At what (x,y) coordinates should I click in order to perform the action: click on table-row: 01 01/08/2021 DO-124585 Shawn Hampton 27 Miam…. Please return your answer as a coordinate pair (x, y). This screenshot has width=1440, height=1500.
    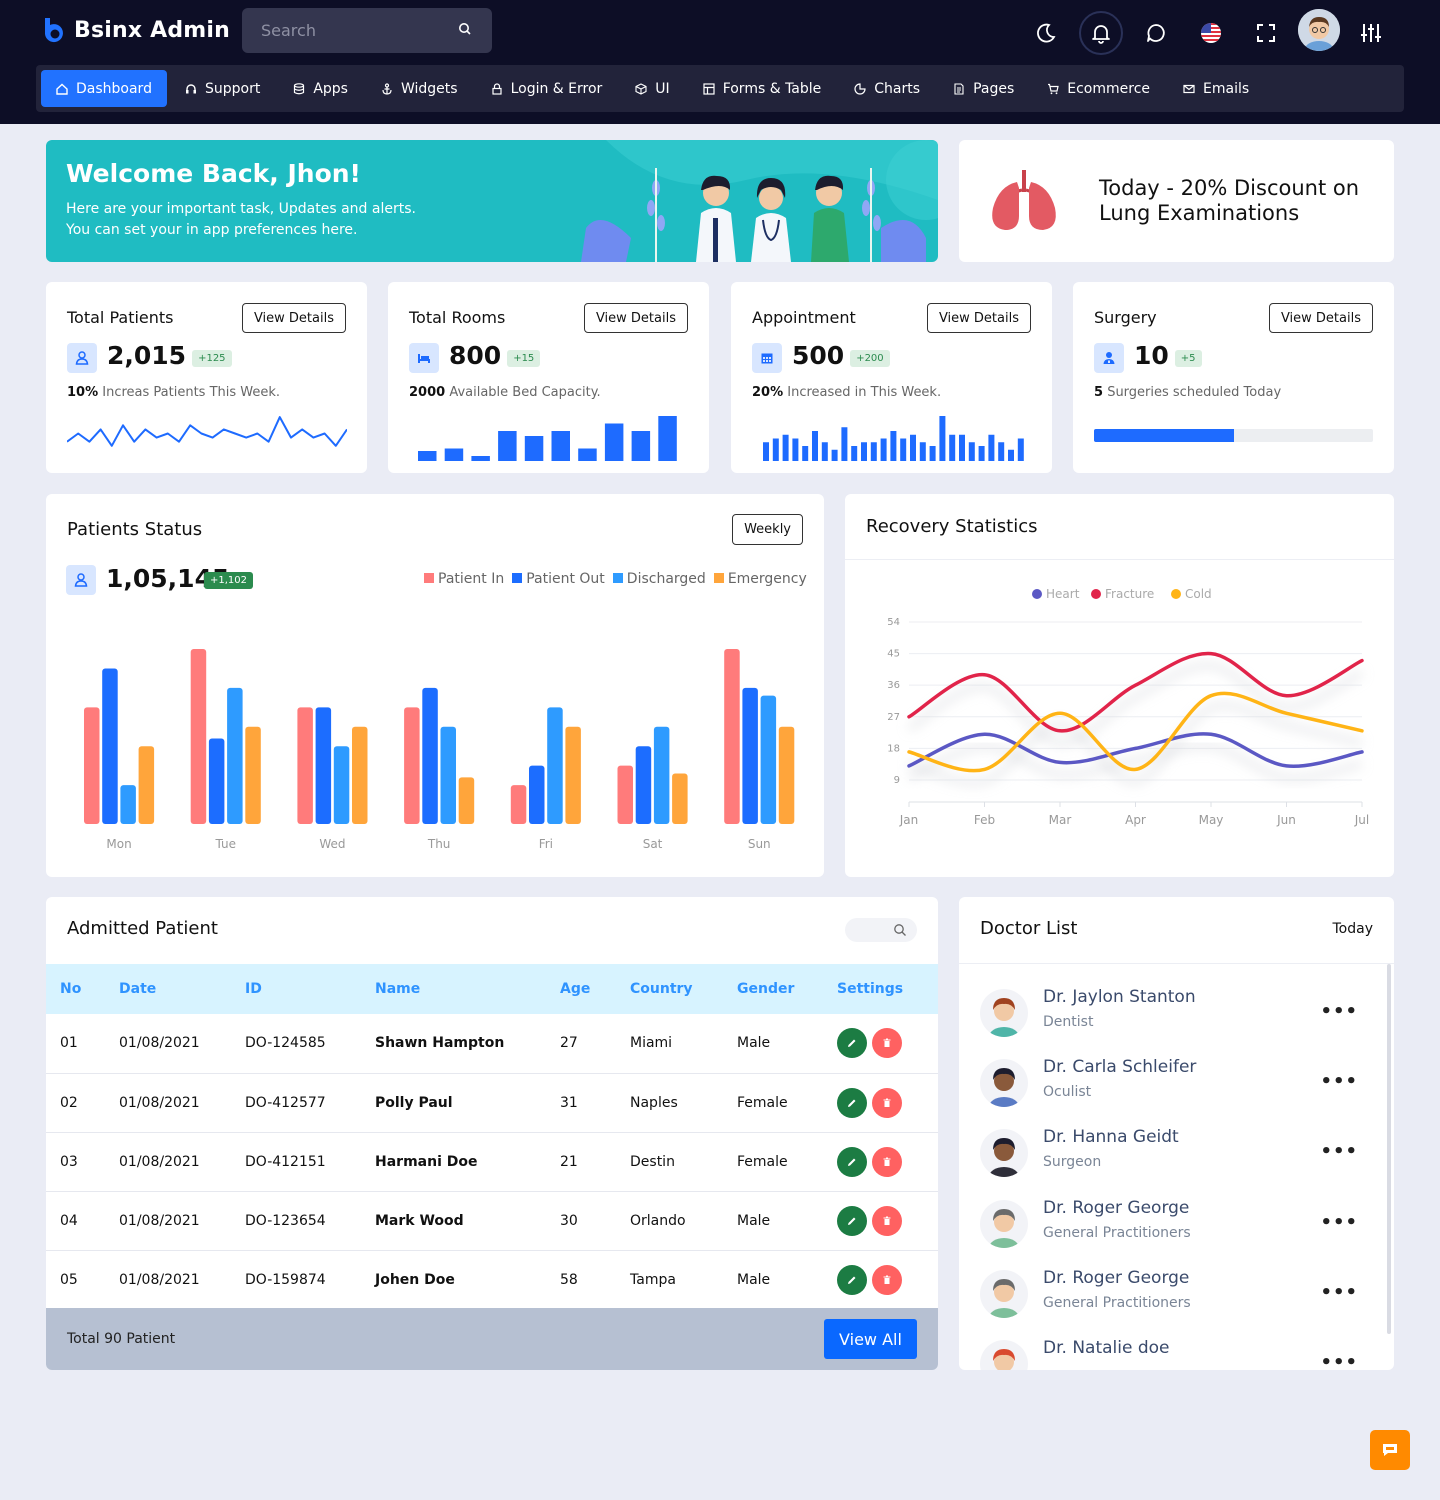
    Looking at the image, I should click on (492, 1043).